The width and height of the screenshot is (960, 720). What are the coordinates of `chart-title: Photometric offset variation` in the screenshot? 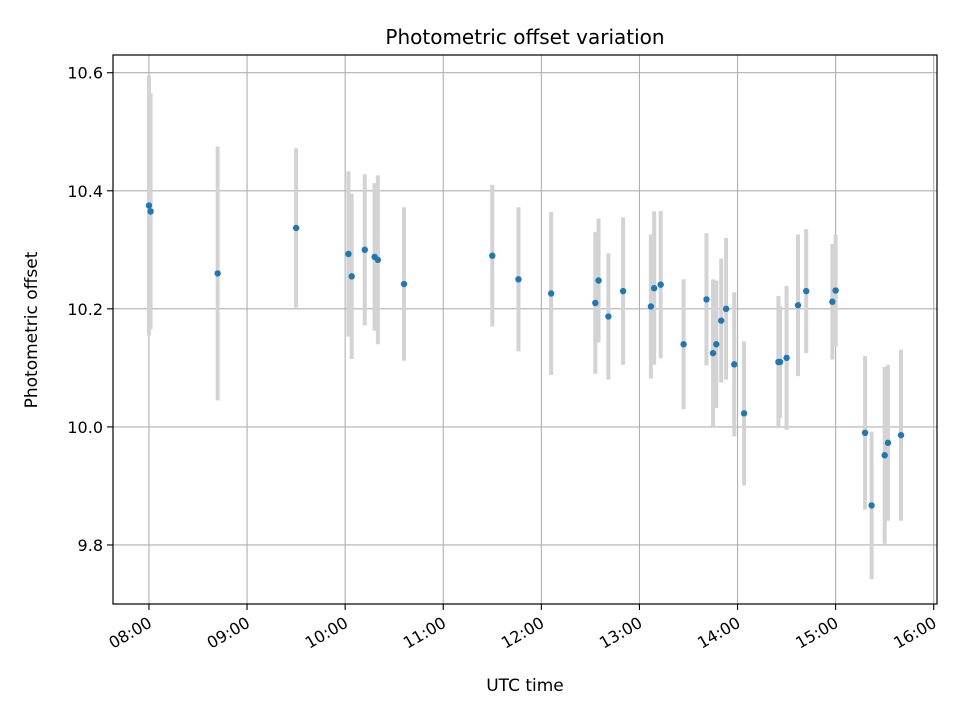 It's located at (524, 37).